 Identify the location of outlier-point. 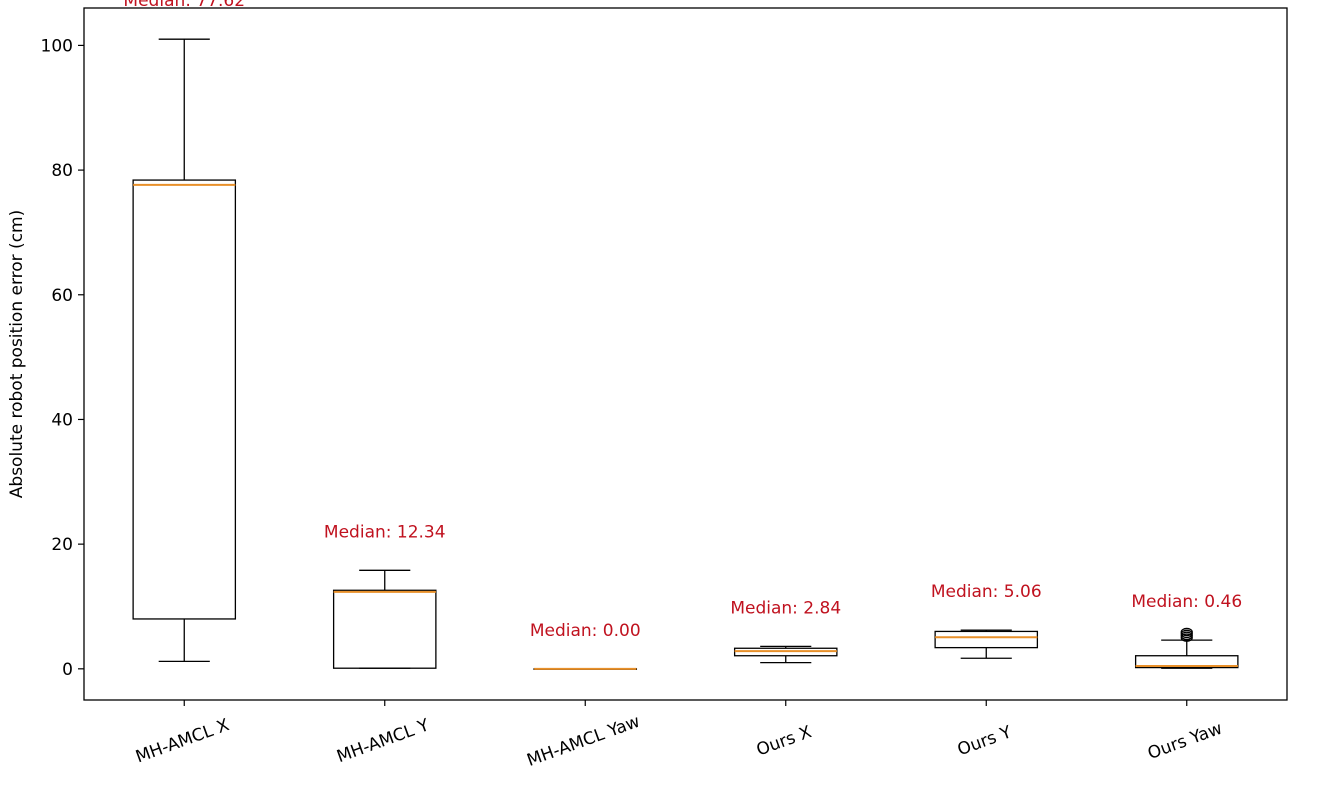
(1186, 632).